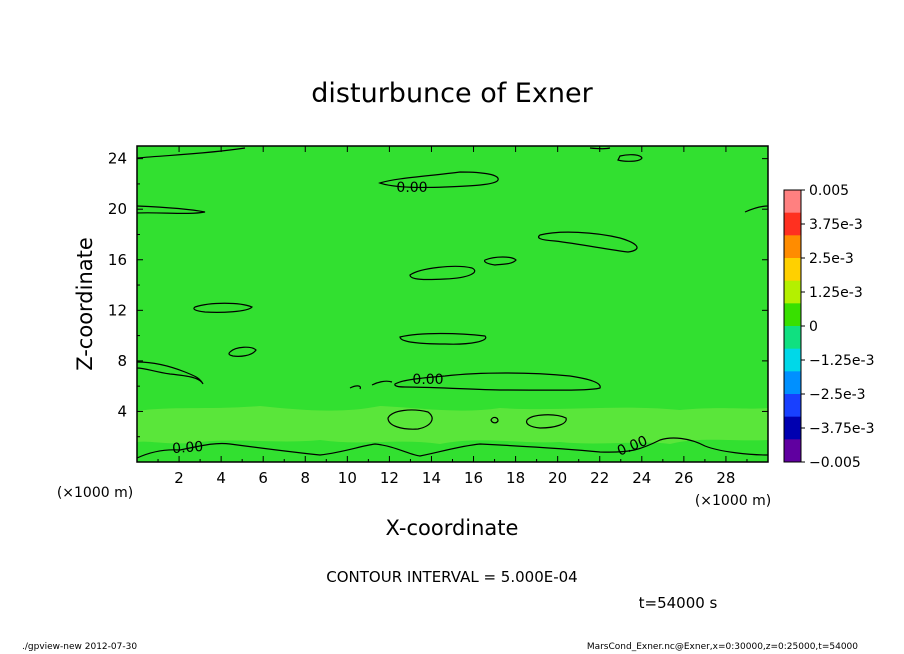 The image size is (904, 654). Describe the element at coordinates (836, 293) in the screenshot. I see `colorbar-label: 1.25e-3` at that location.